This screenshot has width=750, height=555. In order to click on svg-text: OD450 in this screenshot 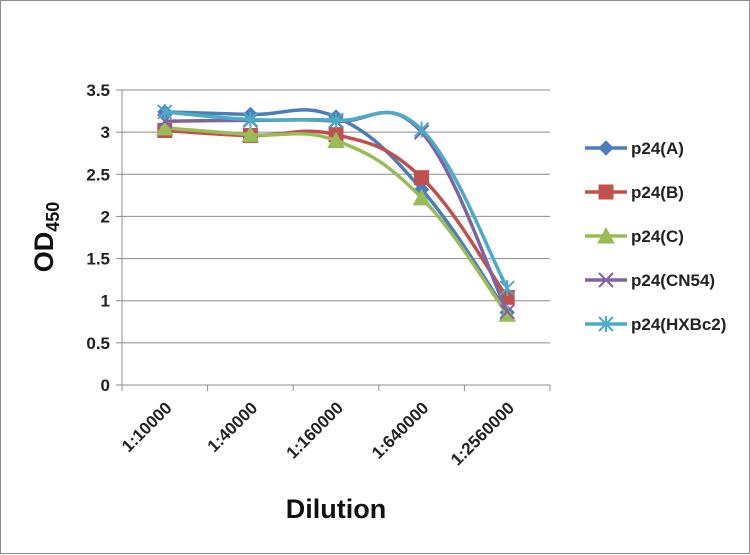, I will do `click(46, 237)`.